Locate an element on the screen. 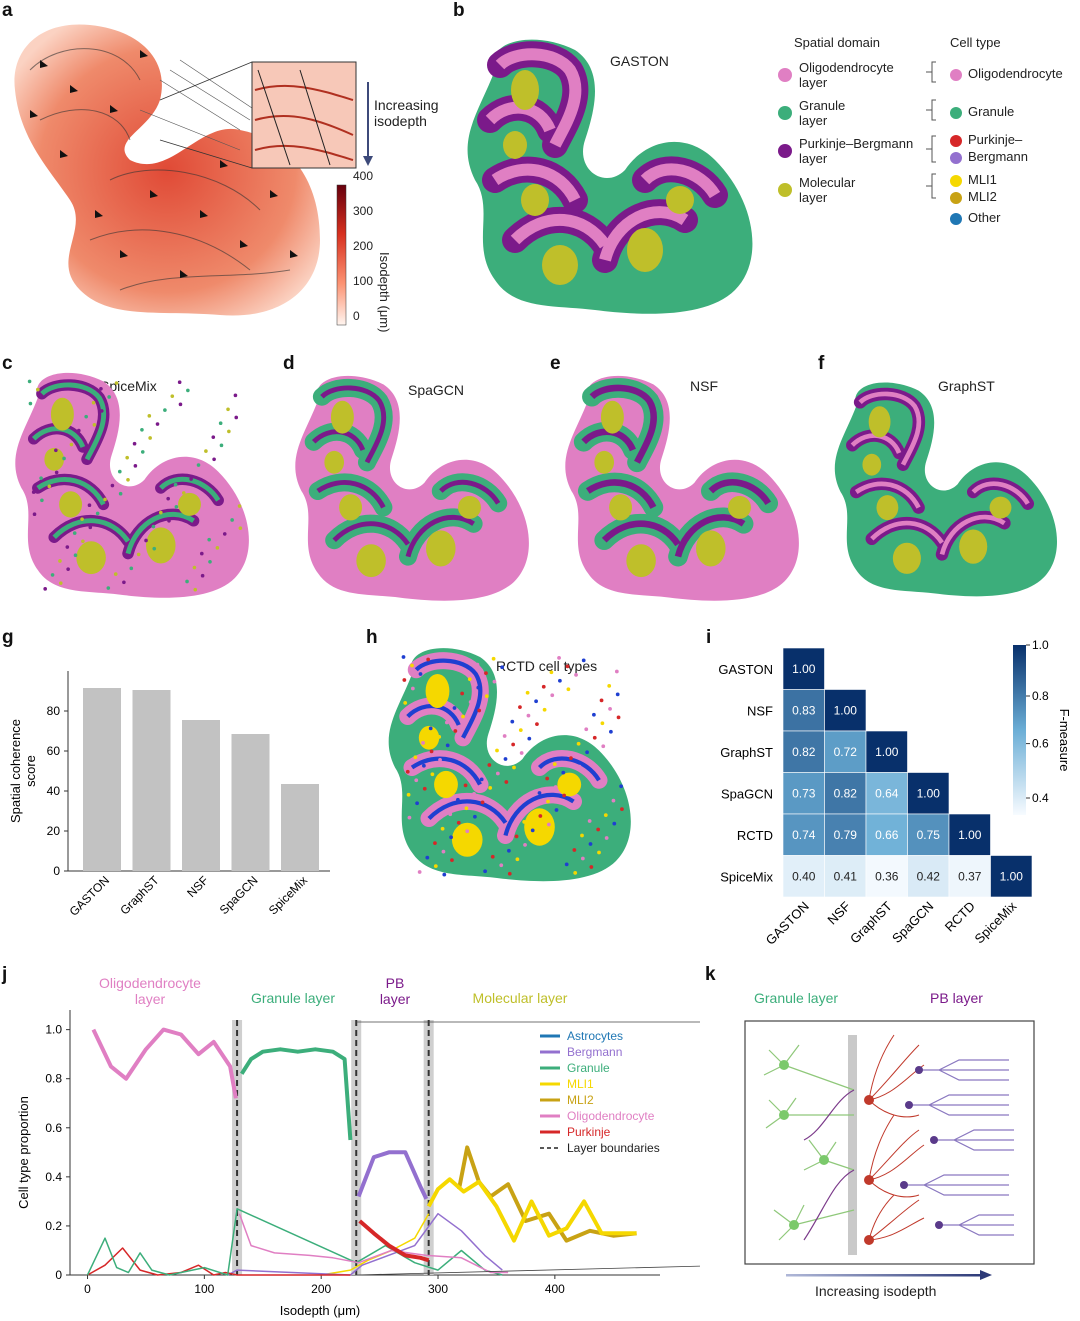 This screenshot has height=1321, width=1080. y-tick-label: 0 is located at coordinates (58, 1275).